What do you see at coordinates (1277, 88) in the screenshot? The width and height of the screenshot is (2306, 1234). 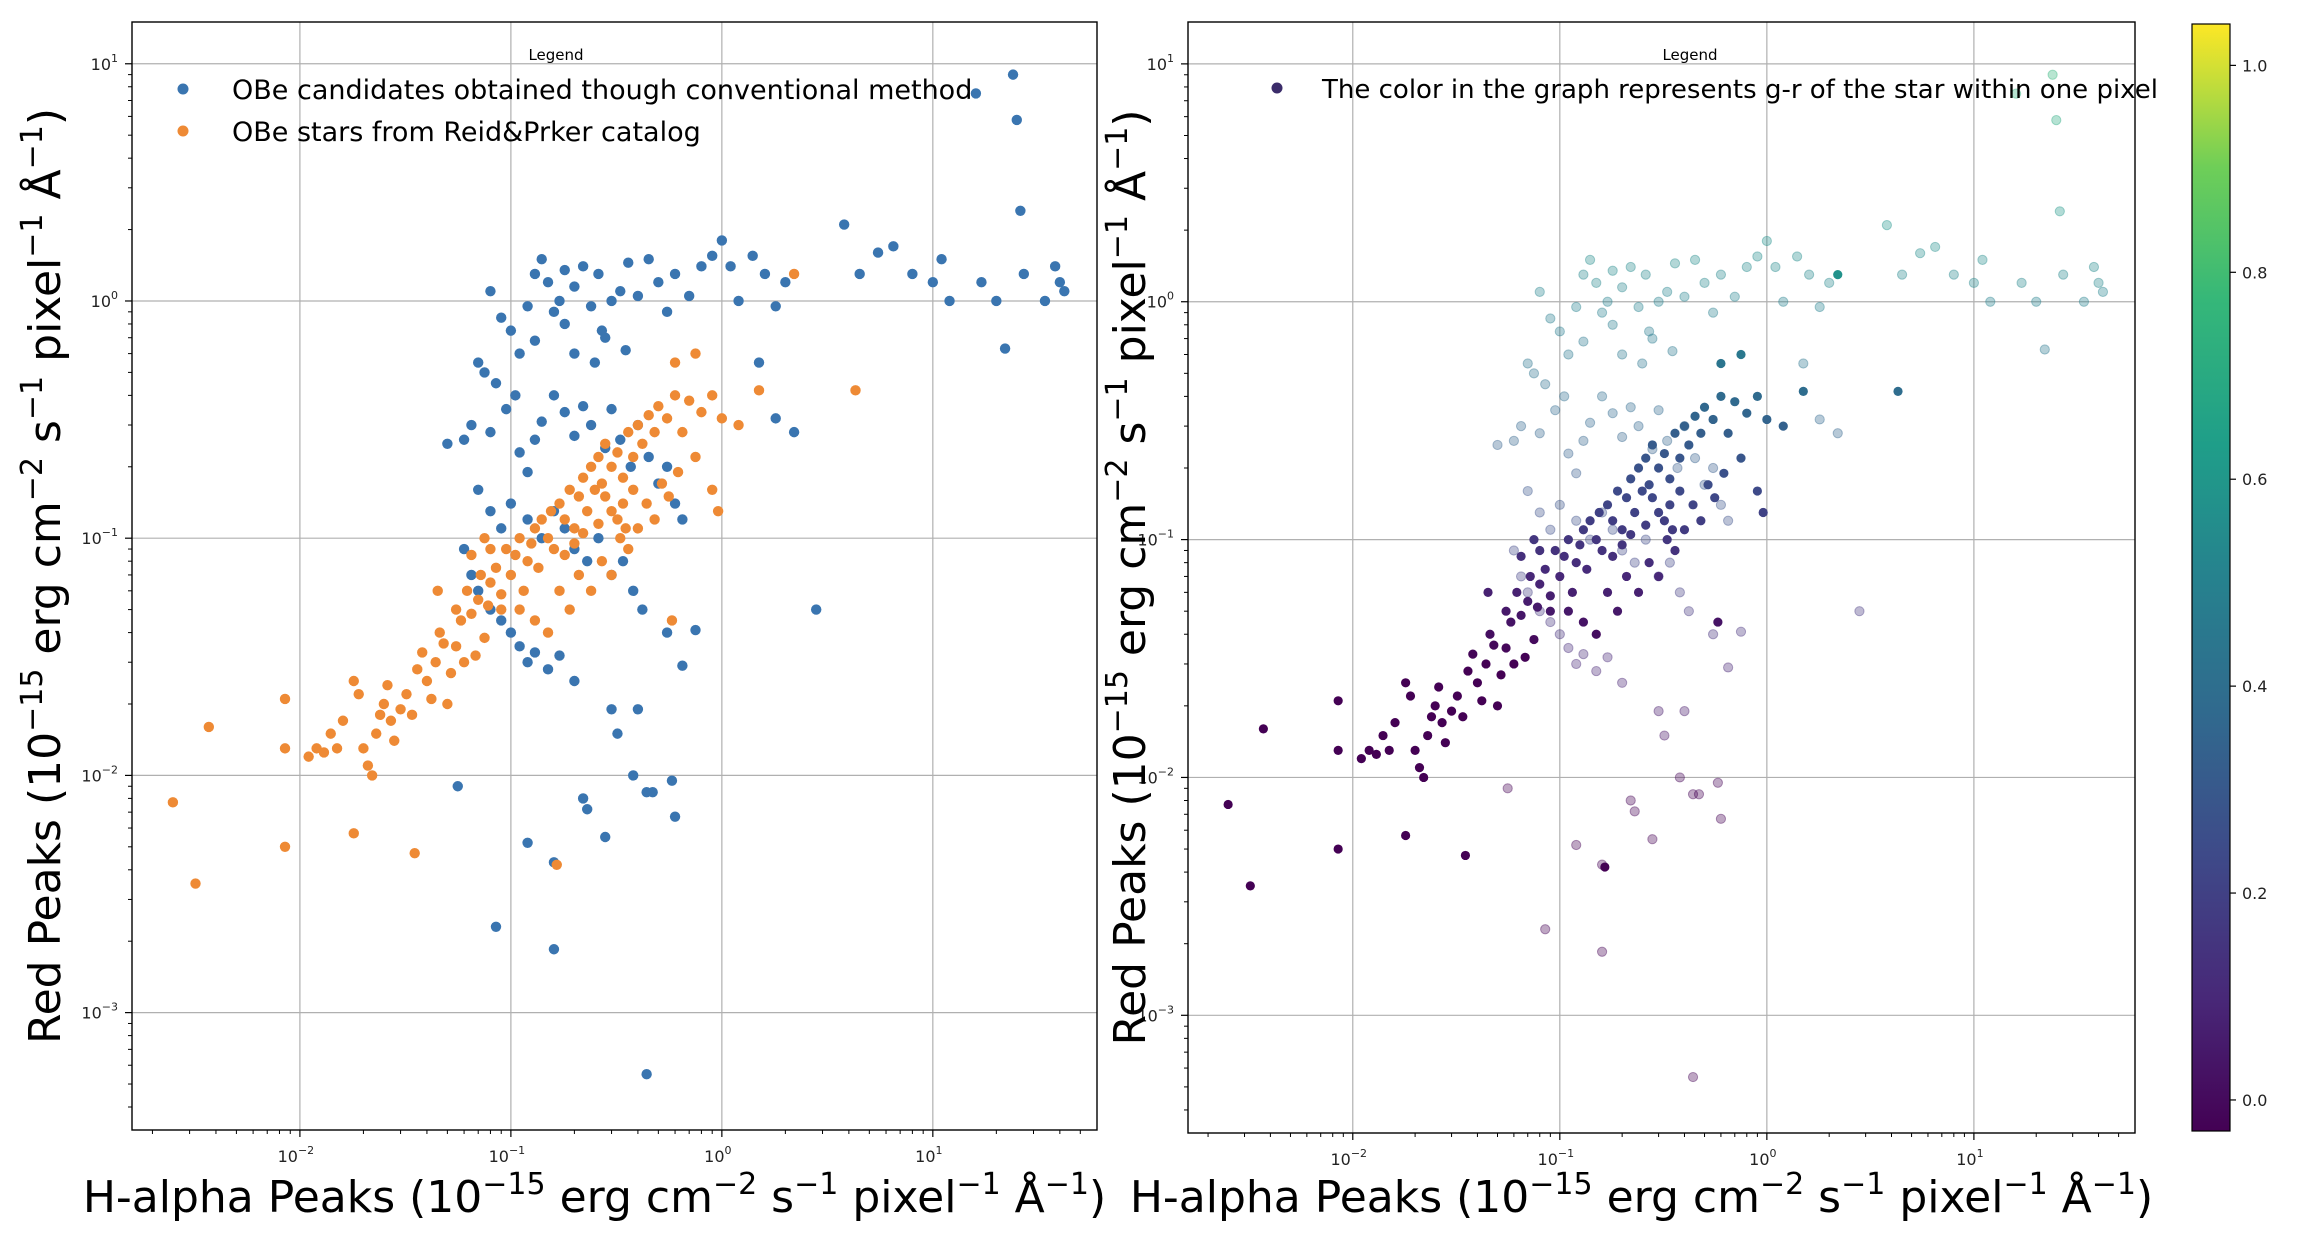 I see `legend-marker` at bounding box center [1277, 88].